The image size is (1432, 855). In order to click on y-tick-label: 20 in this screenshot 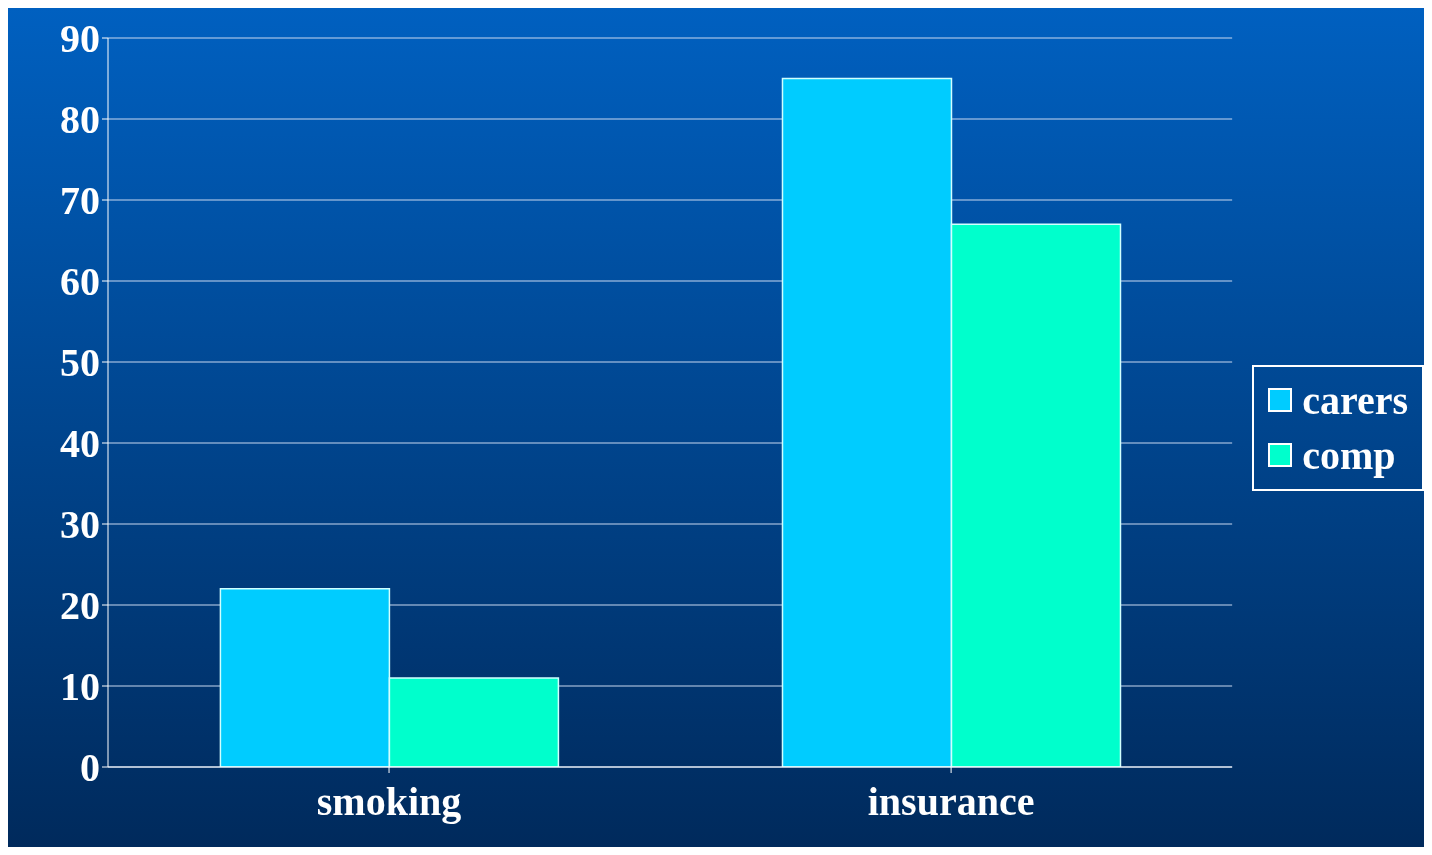, I will do `click(80, 606)`.